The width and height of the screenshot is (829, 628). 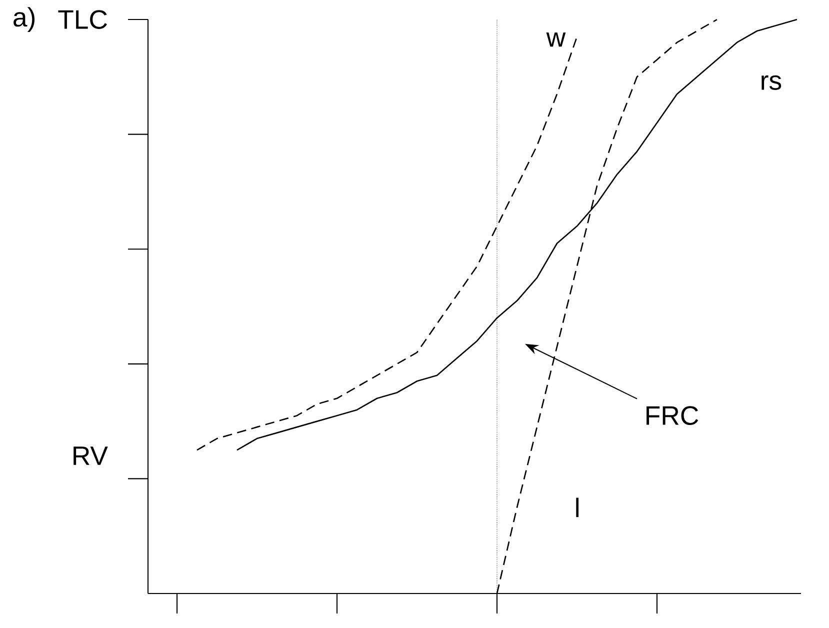 What do you see at coordinates (556, 39) in the screenshot?
I see `series-label: w` at bounding box center [556, 39].